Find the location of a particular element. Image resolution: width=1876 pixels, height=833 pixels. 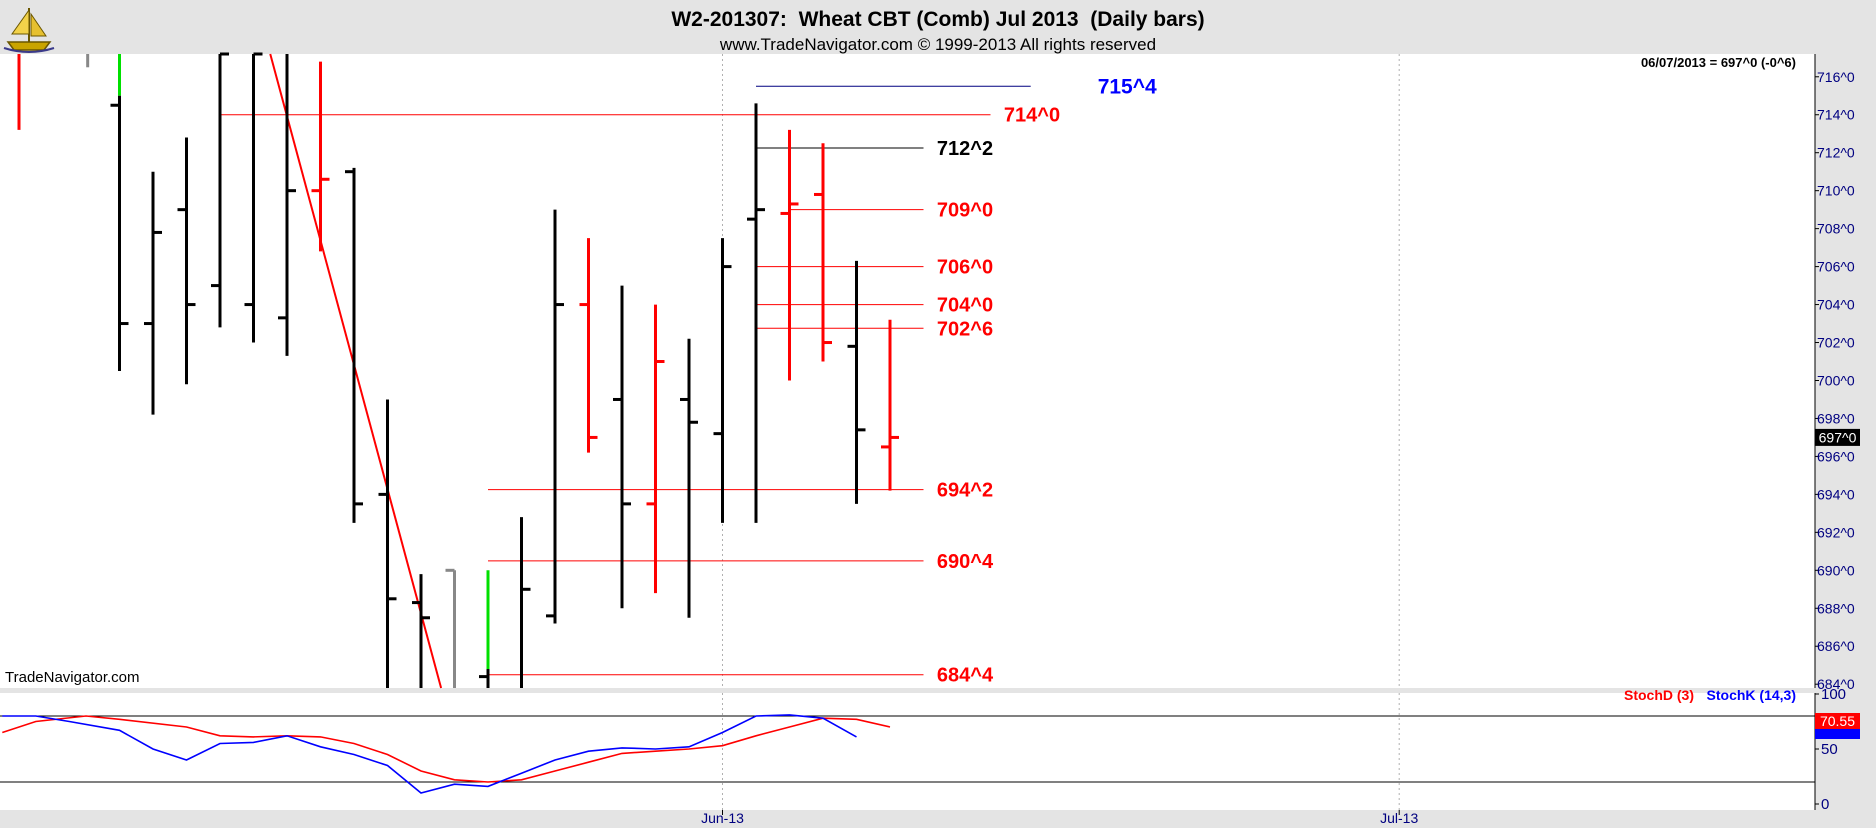

watermark-text: TradeNavigator.com is located at coordinates (72, 677).